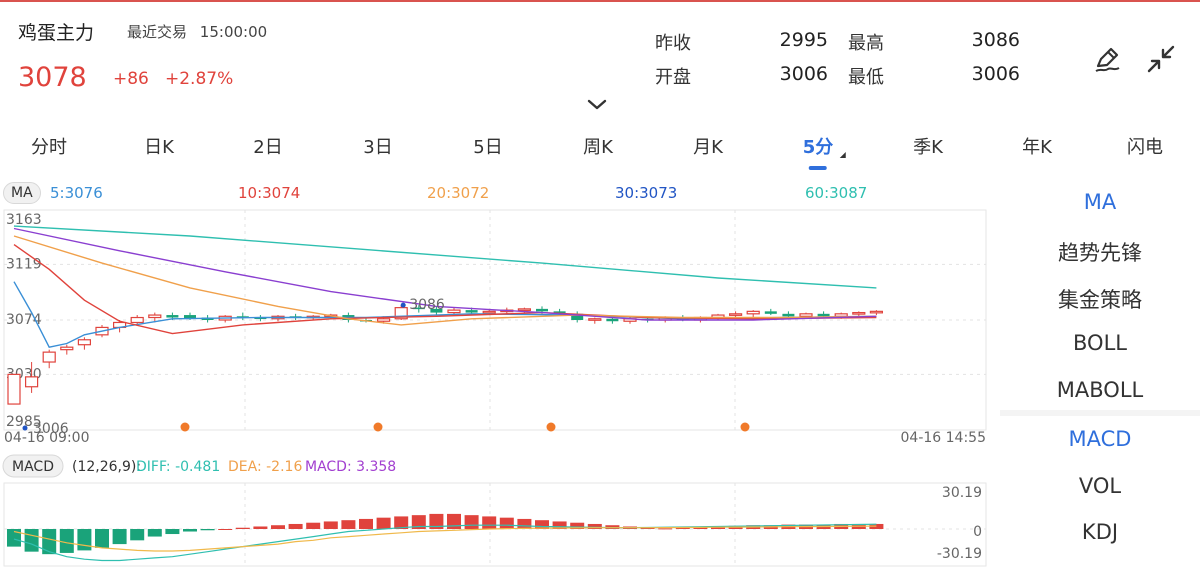  What do you see at coordinates (962, 493) in the screenshot?
I see `macd-y-top: 30.19` at bounding box center [962, 493].